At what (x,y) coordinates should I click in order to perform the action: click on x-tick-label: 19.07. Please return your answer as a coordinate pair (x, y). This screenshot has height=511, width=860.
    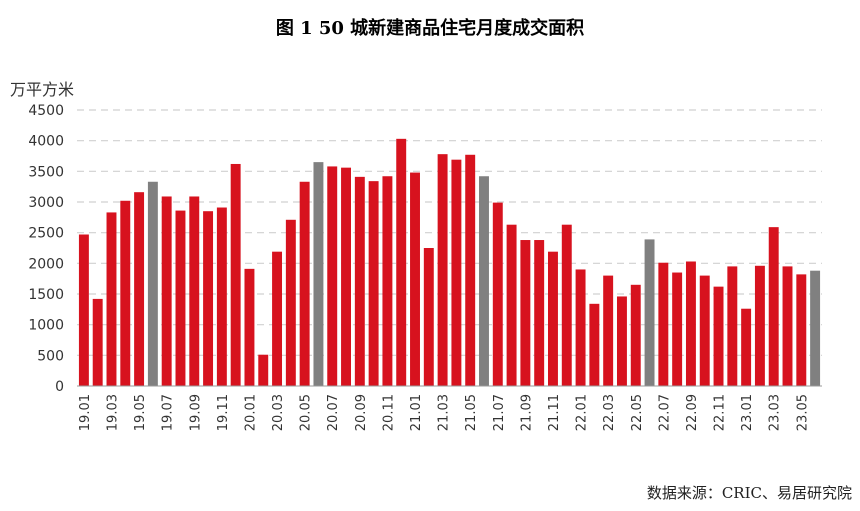
    Looking at the image, I should click on (168, 412).